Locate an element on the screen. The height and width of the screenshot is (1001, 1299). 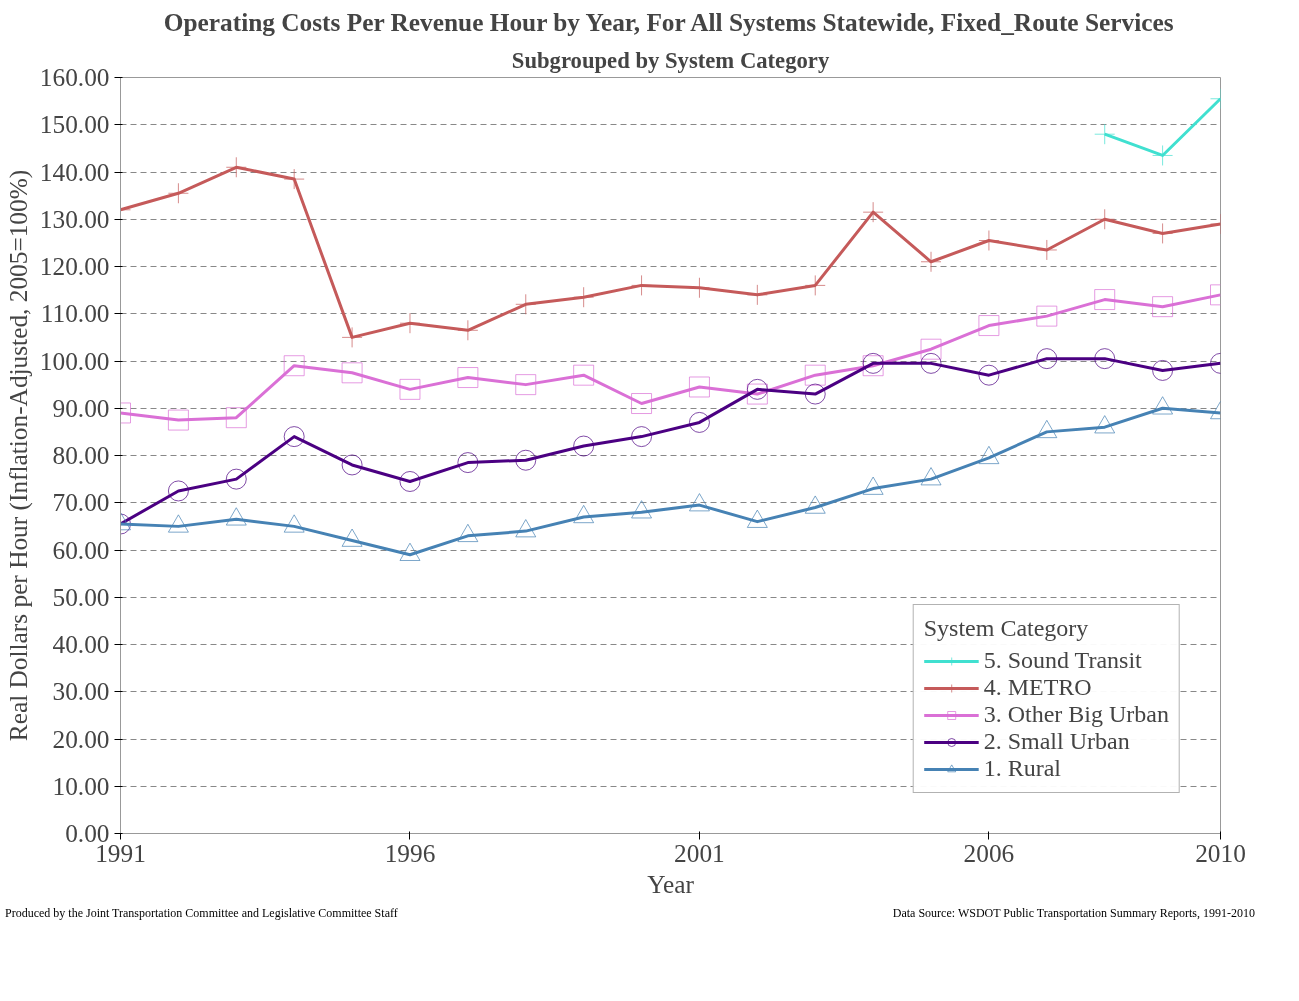
y-tick-label: 120.00 is located at coordinates (74, 266).